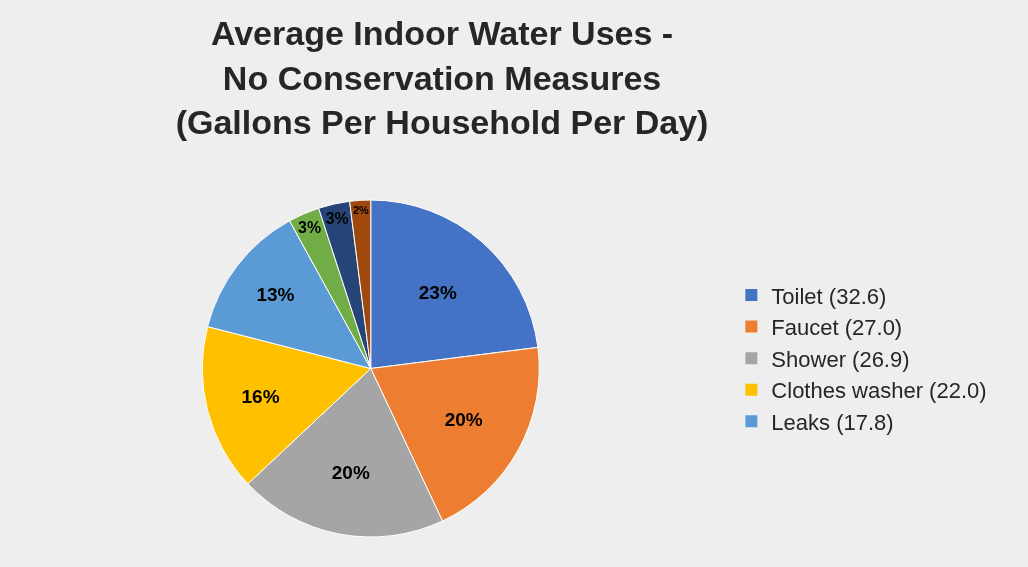 The height and width of the screenshot is (567, 1028). Describe the element at coordinates (837, 328) in the screenshot. I see `legend-label: Faucet (27.0)` at that location.